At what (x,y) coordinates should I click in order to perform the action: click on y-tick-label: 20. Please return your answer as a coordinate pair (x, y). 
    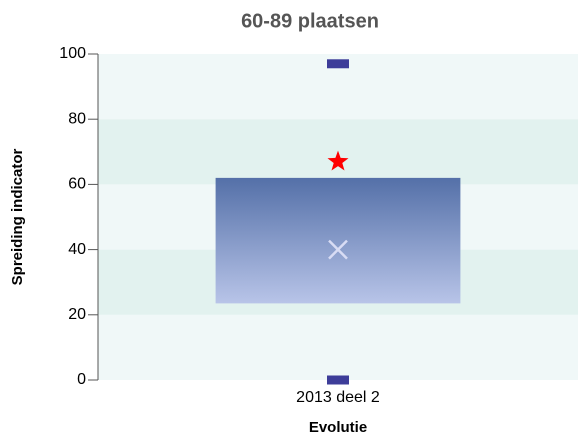
    Looking at the image, I should click on (77, 314).